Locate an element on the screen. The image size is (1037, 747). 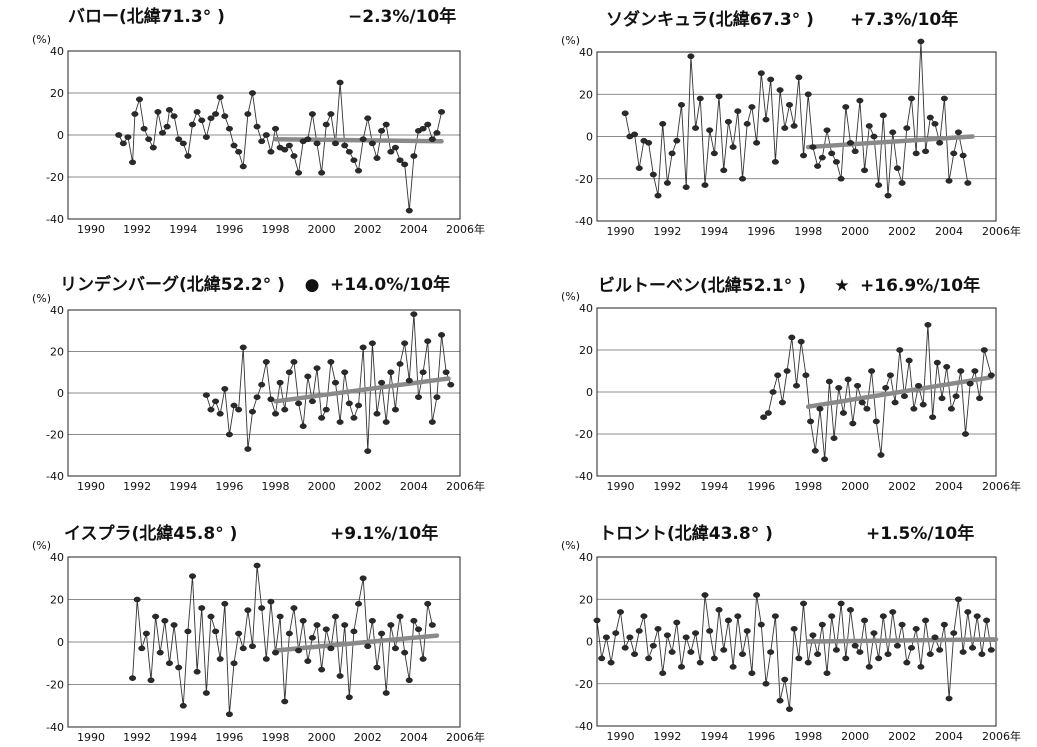
chart3-x-unit-label: 年 is located at coordinates (479, 486).